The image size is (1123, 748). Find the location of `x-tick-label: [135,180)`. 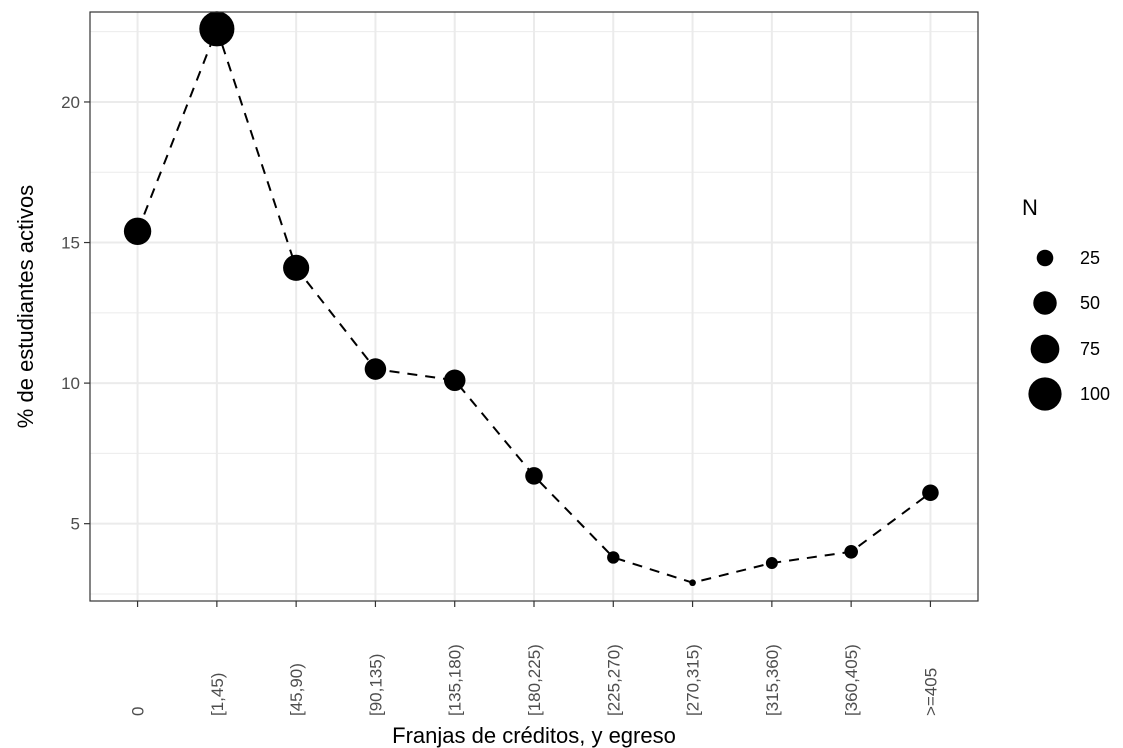

x-tick-label: [135,180) is located at coordinates (455, 680).